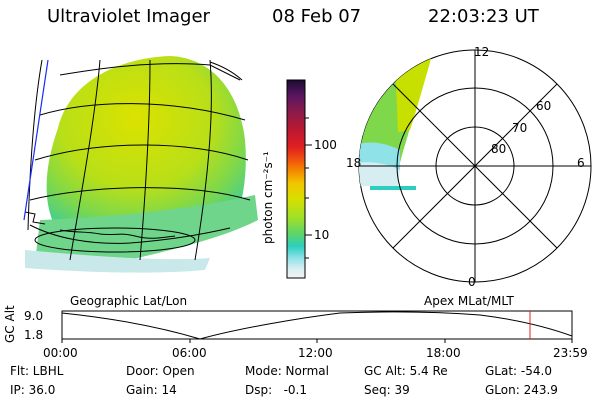 The height and width of the screenshot is (400, 600). What do you see at coordinates (299, 179) in the screenshot?
I see `colorbar` at bounding box center [299, 179].